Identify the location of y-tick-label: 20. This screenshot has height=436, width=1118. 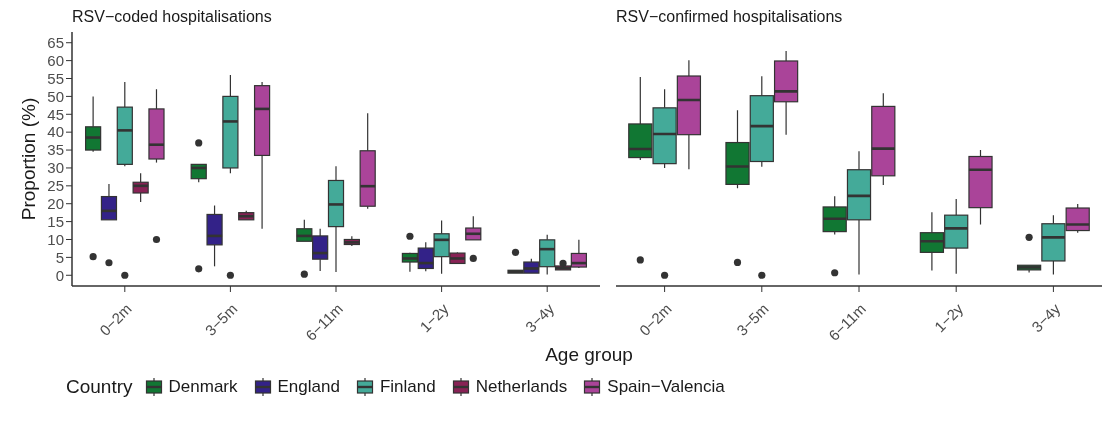
(55, 204).